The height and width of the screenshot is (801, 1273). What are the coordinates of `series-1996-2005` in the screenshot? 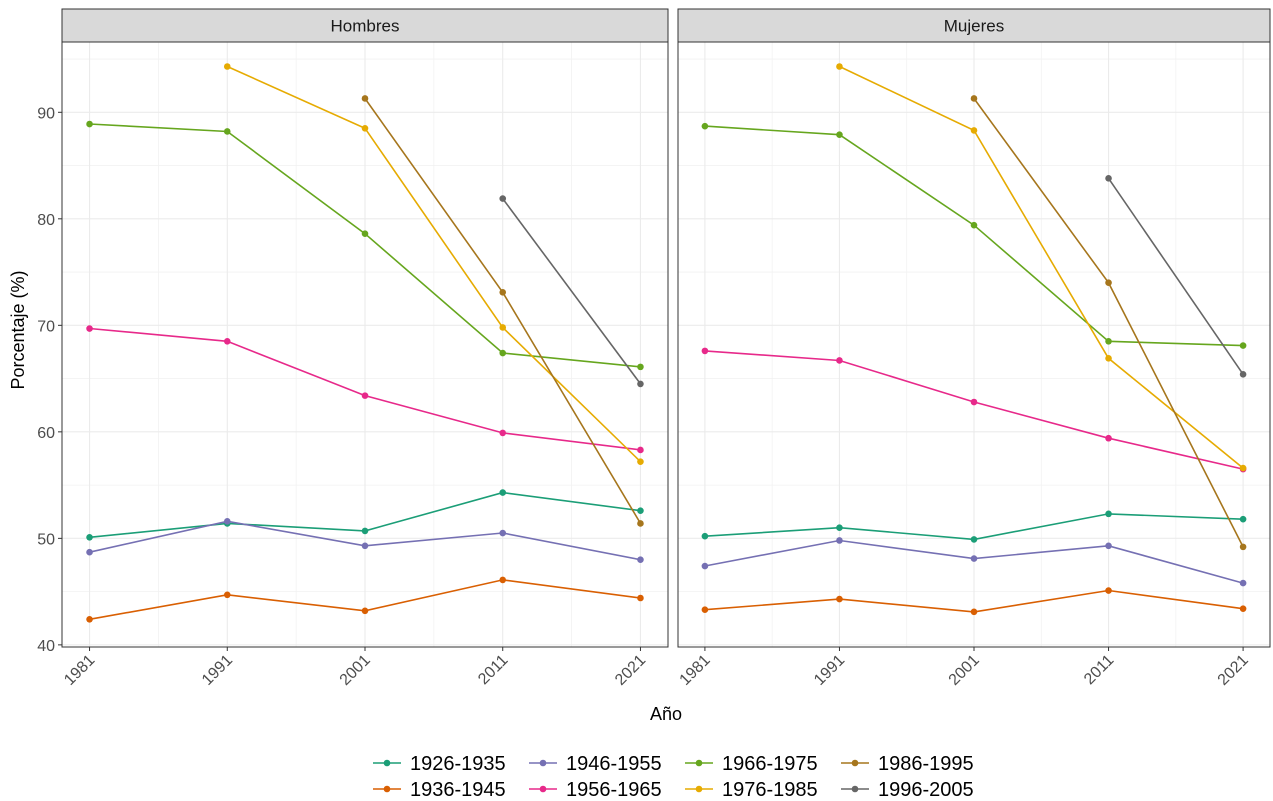 It's located at (1176, 276).